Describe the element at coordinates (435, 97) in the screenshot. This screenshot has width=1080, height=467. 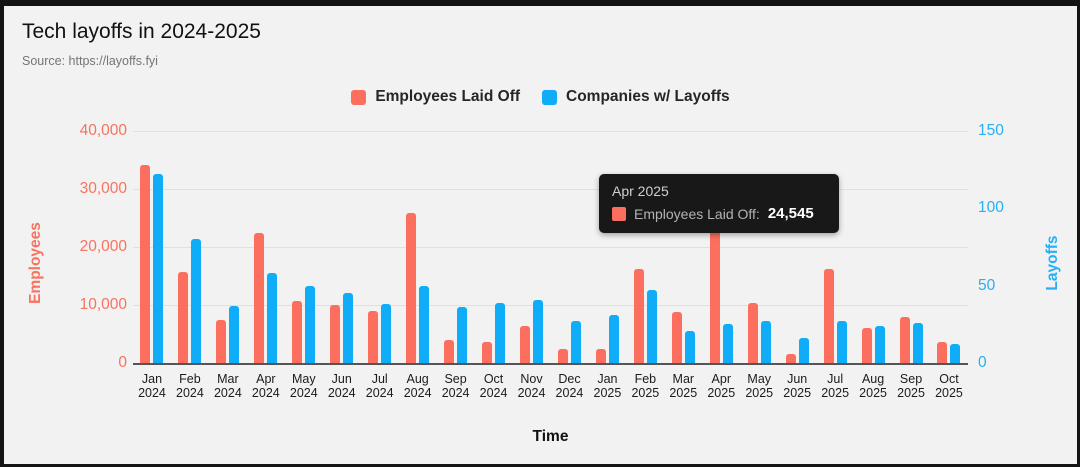
I see `legend-item-employees: Employees Laid Off` at that location.